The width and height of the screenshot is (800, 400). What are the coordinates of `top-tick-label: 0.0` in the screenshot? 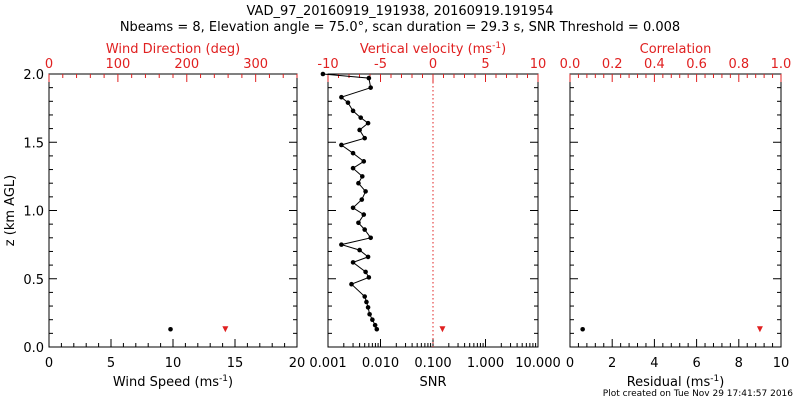 It's located at (570, 64).